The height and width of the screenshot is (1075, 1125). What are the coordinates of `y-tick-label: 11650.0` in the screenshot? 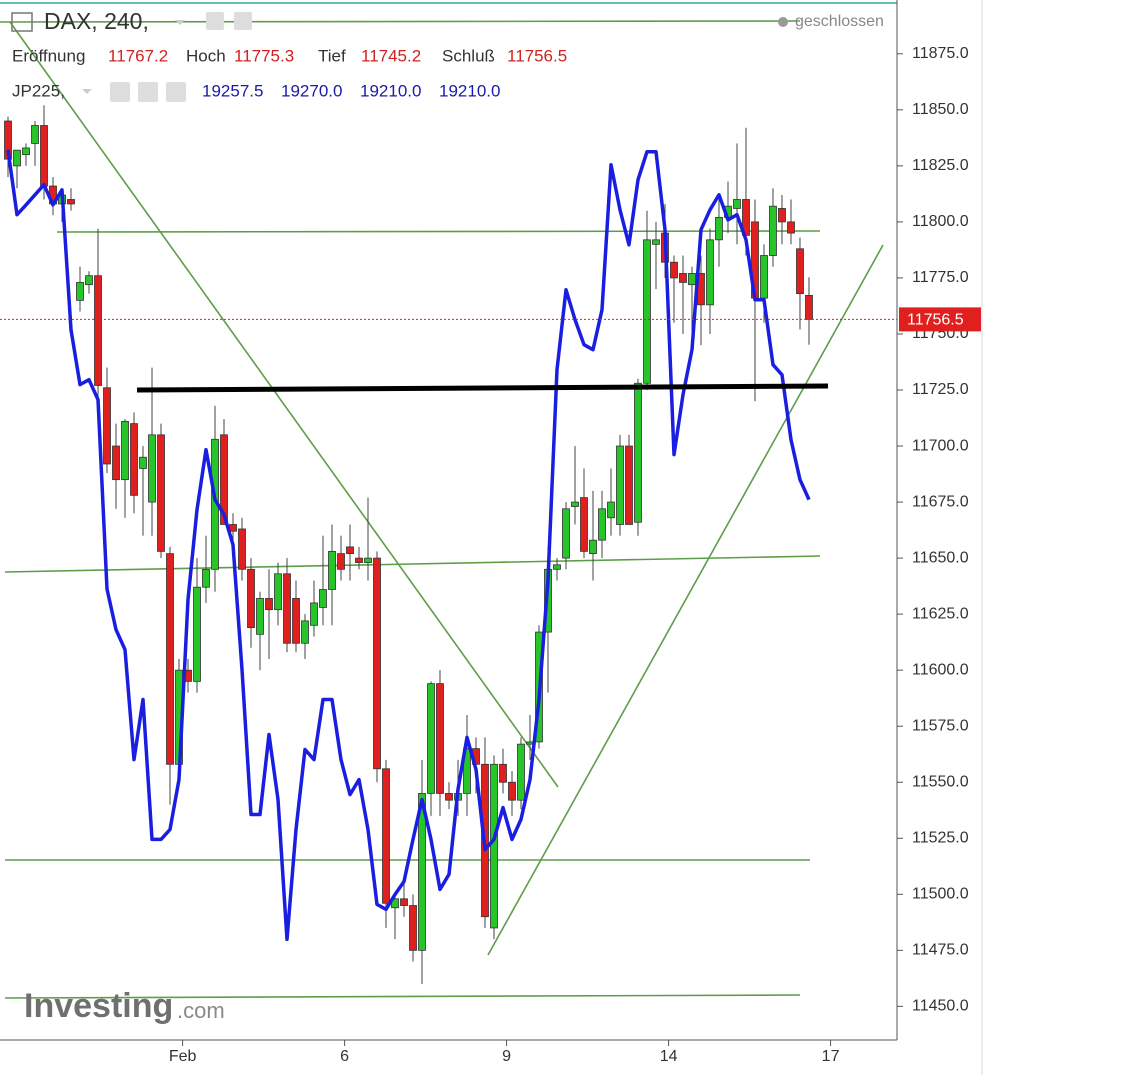 It's located at (940, 557).